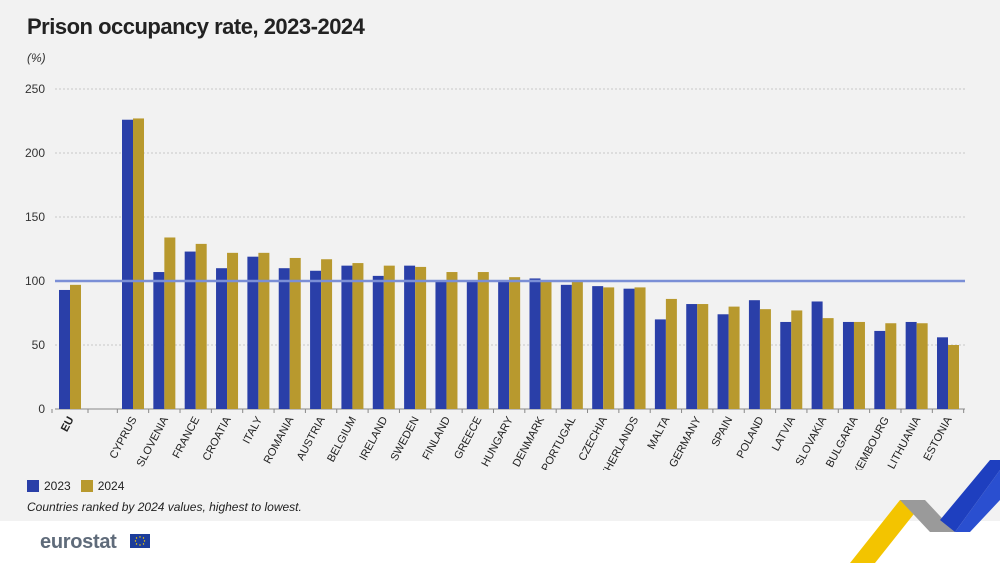 Image resolution: width=1000 pixels, height=563 pixels. Describe the element at coordinates (598, 347) in the screenshot. I see `bar-czechia-2023` at that location.